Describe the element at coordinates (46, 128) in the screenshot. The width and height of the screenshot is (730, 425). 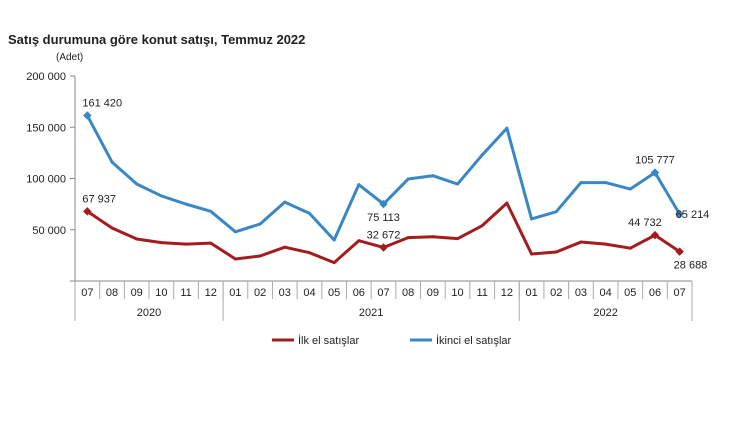
I see `y-tick-label: 150 000` at that location.